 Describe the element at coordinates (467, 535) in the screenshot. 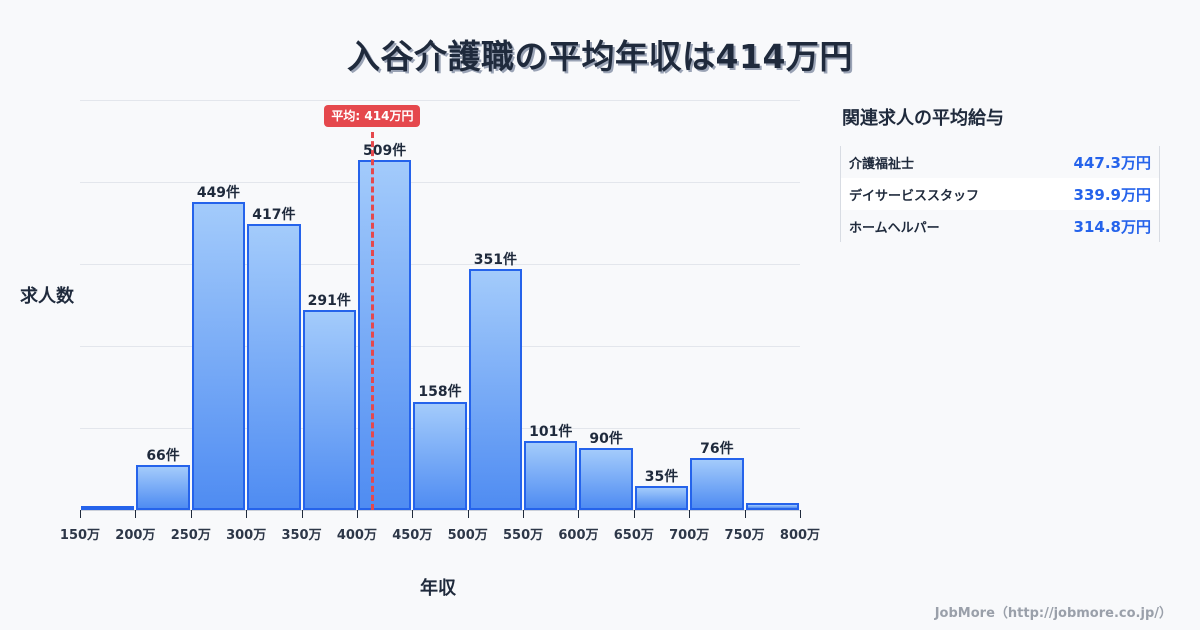

I see `x-tick-label: 500万` at that location.